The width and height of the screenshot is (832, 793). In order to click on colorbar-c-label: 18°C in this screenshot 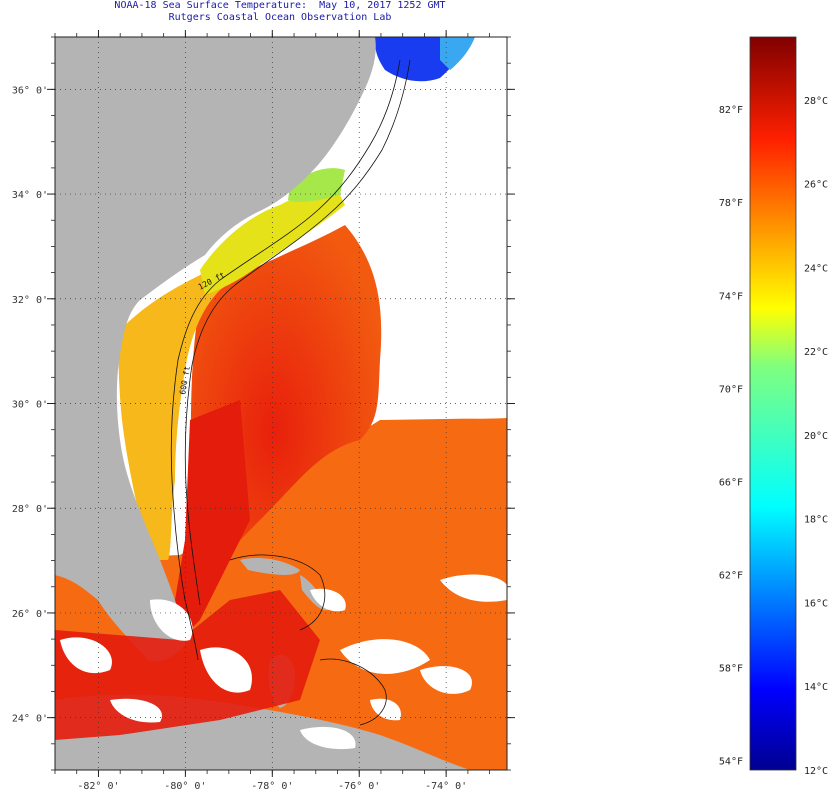, I will do `click(816, 520)`.